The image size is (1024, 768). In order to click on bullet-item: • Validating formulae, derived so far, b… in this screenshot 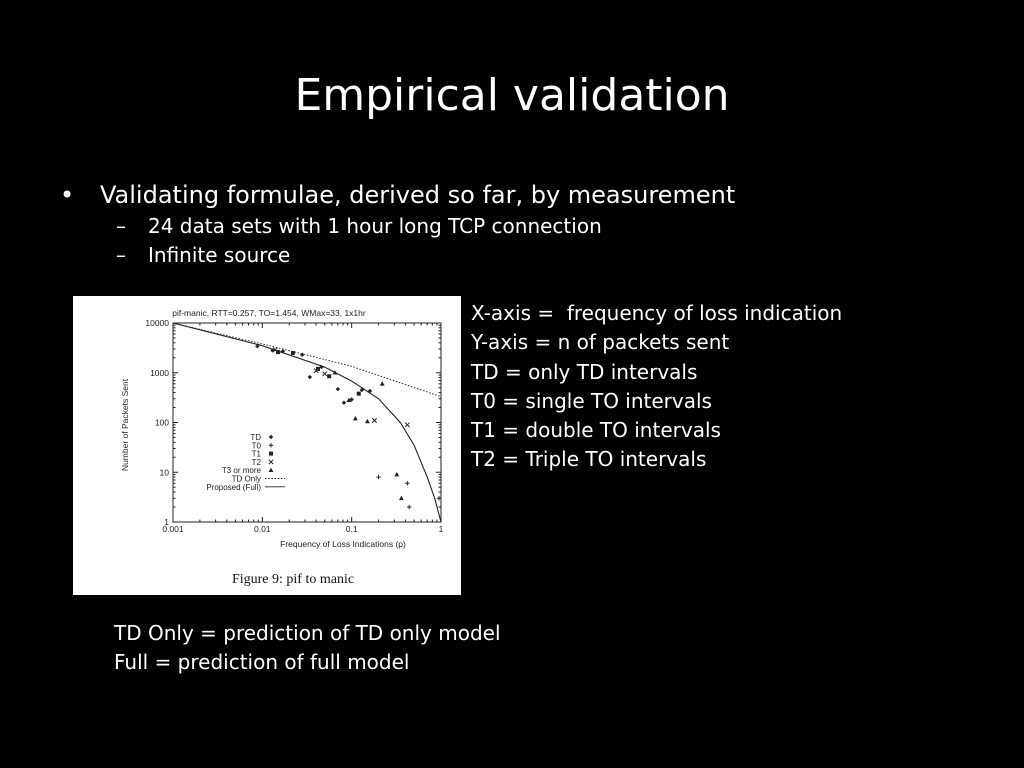, I will do `click(510, 195)`.